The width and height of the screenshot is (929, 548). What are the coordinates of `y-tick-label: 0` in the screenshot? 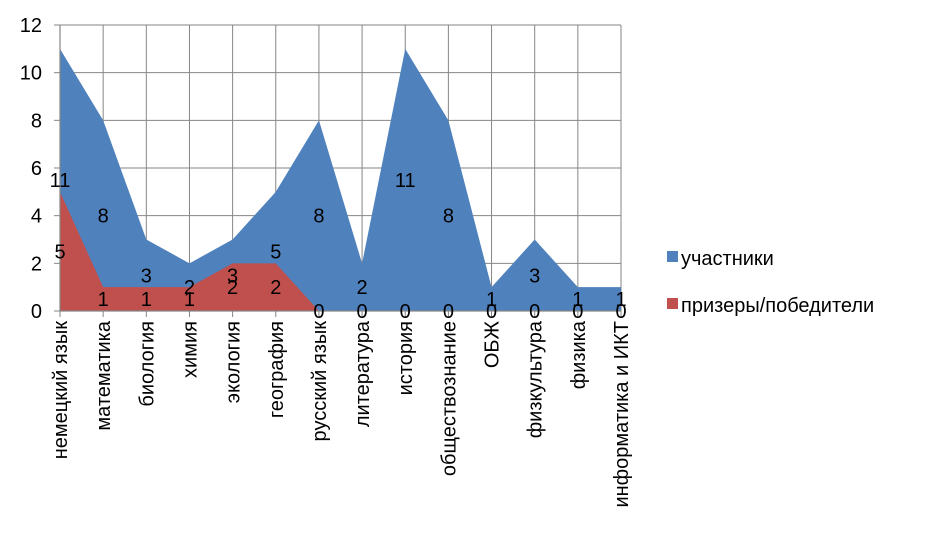 It's located at (36, 312).